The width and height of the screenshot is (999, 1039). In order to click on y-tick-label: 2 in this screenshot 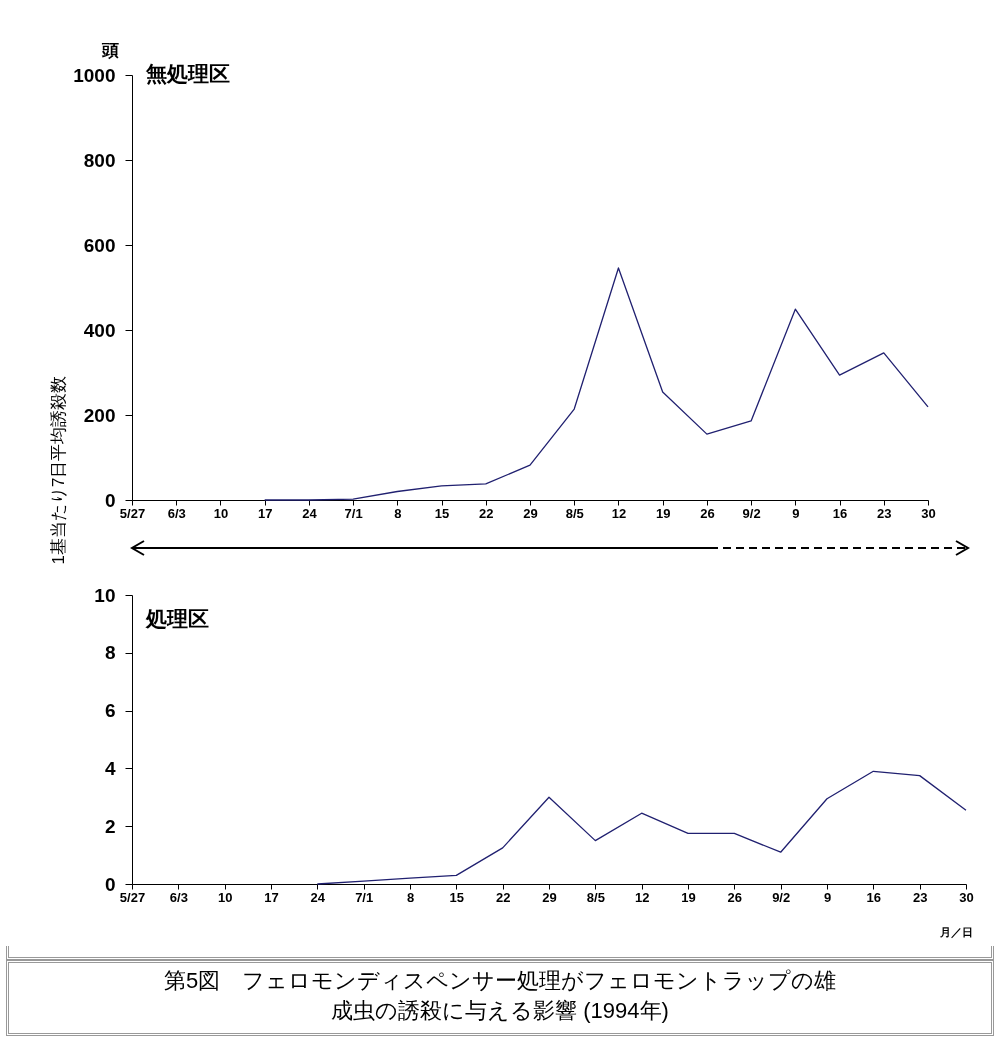, I will do `click(110, 826)`.